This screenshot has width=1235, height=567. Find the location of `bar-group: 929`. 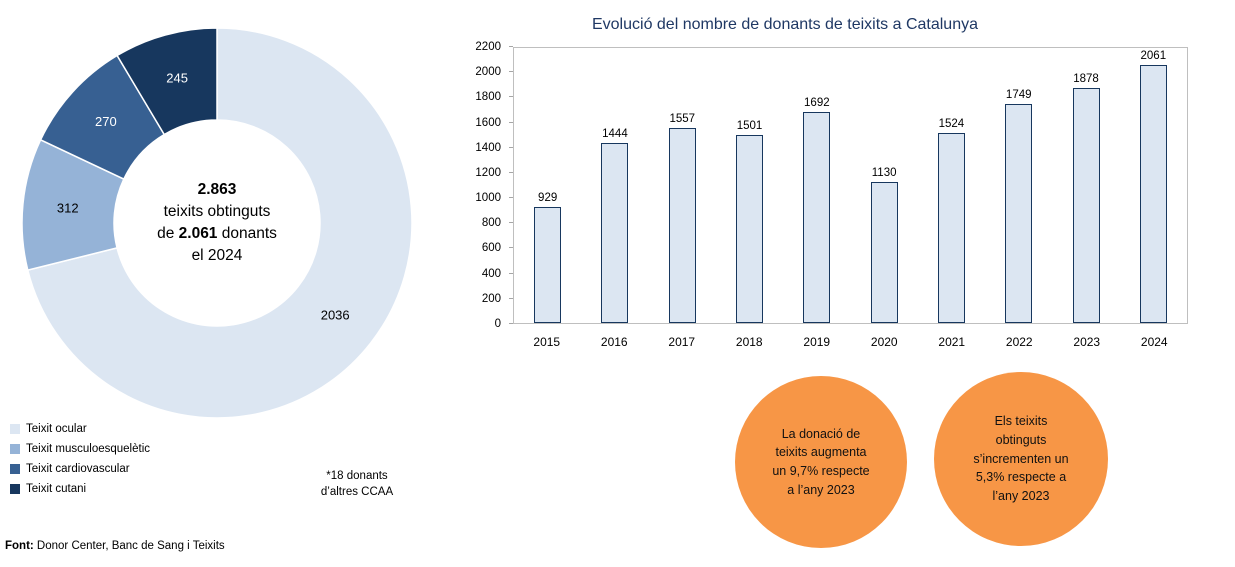

bar-group: 929 is located at coordinates (547, 185).